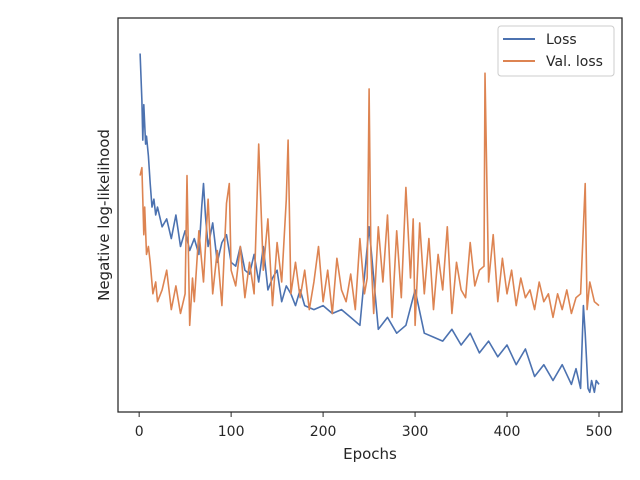  What do you see at coordinates (104, 215) in the screenshot?
I see `y-axis-title: Negative log-likelihood` at bounding box center [104, 215].